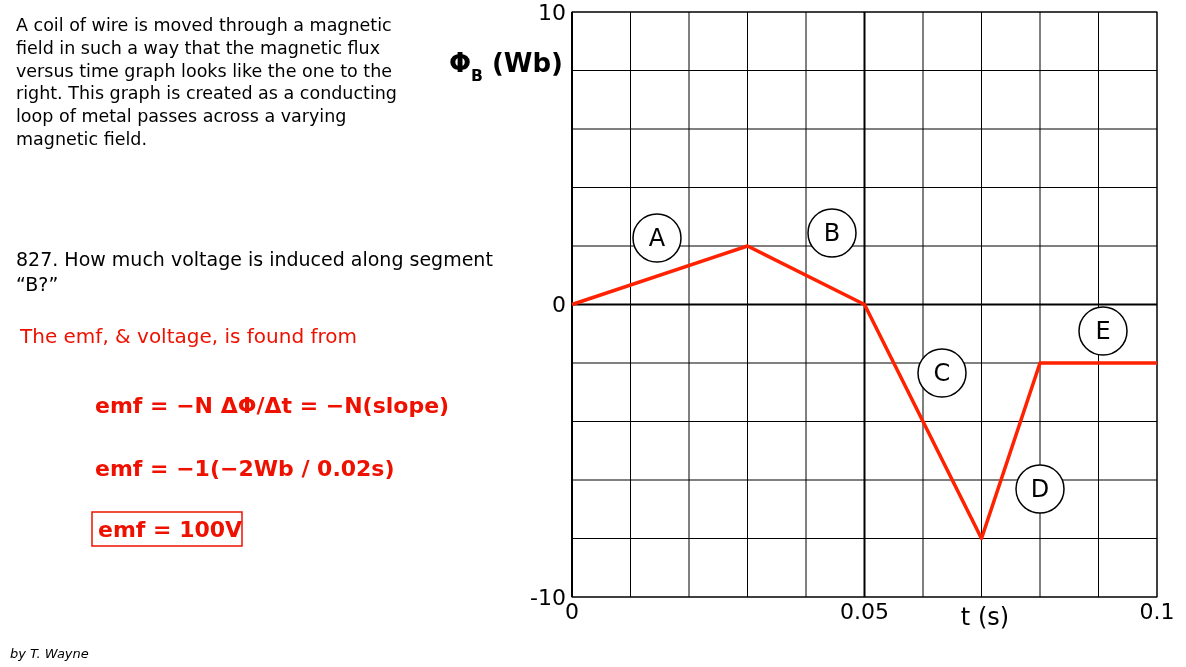  What do you see at coordinates (189, 336) in the screenshot?
I see `text: The emf, & voltage, is found from` at bounding box center [189, 336].